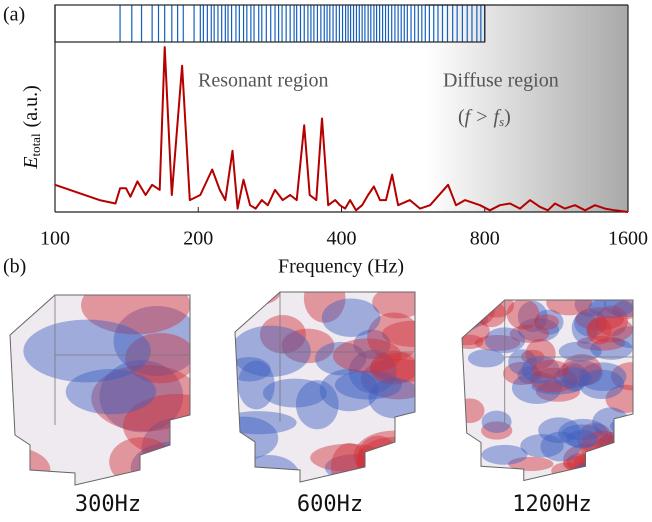 The image size is (652, 522). Describe the element at coordinates (31, 127) in the screenshot. I see `y-axis-label: Etotal (a.u.)` at that location.